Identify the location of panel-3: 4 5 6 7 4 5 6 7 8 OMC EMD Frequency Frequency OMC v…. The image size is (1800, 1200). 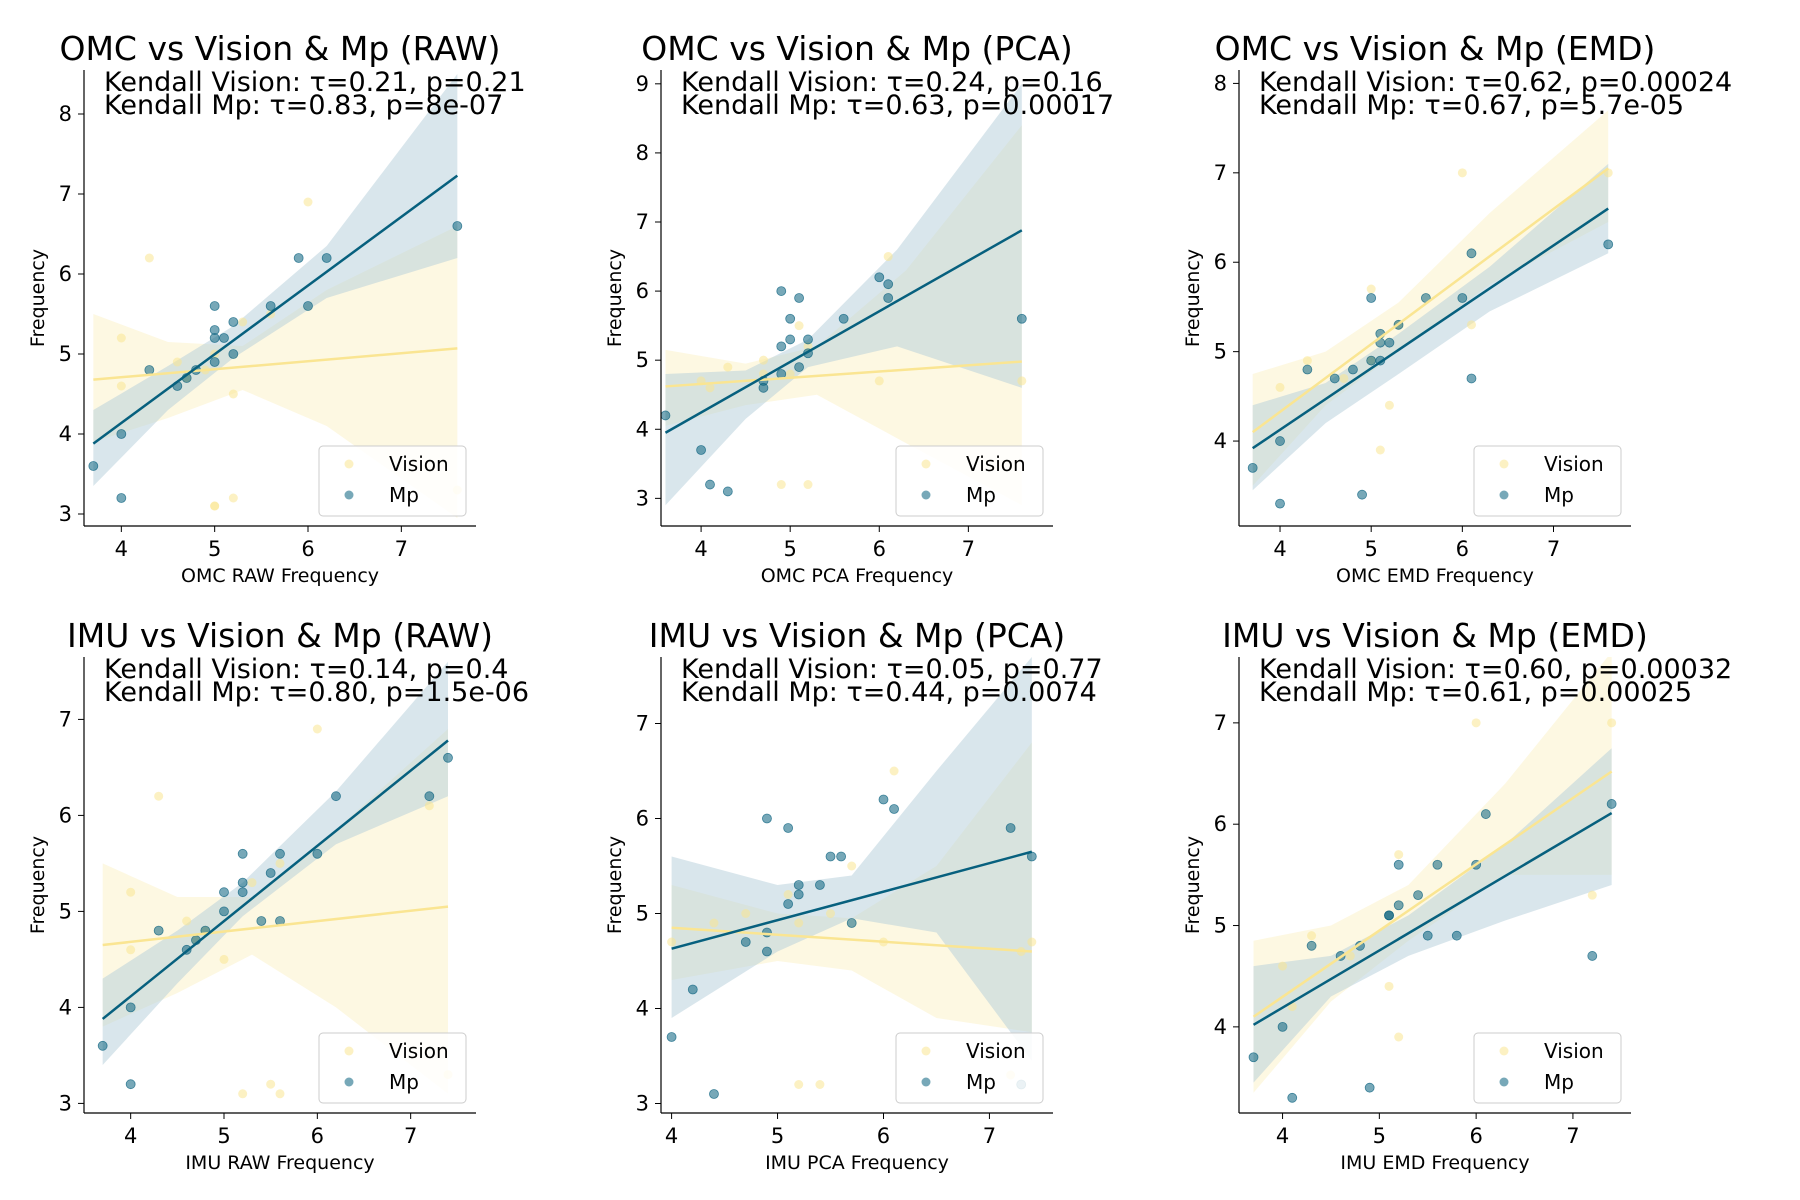
(1457, 308).